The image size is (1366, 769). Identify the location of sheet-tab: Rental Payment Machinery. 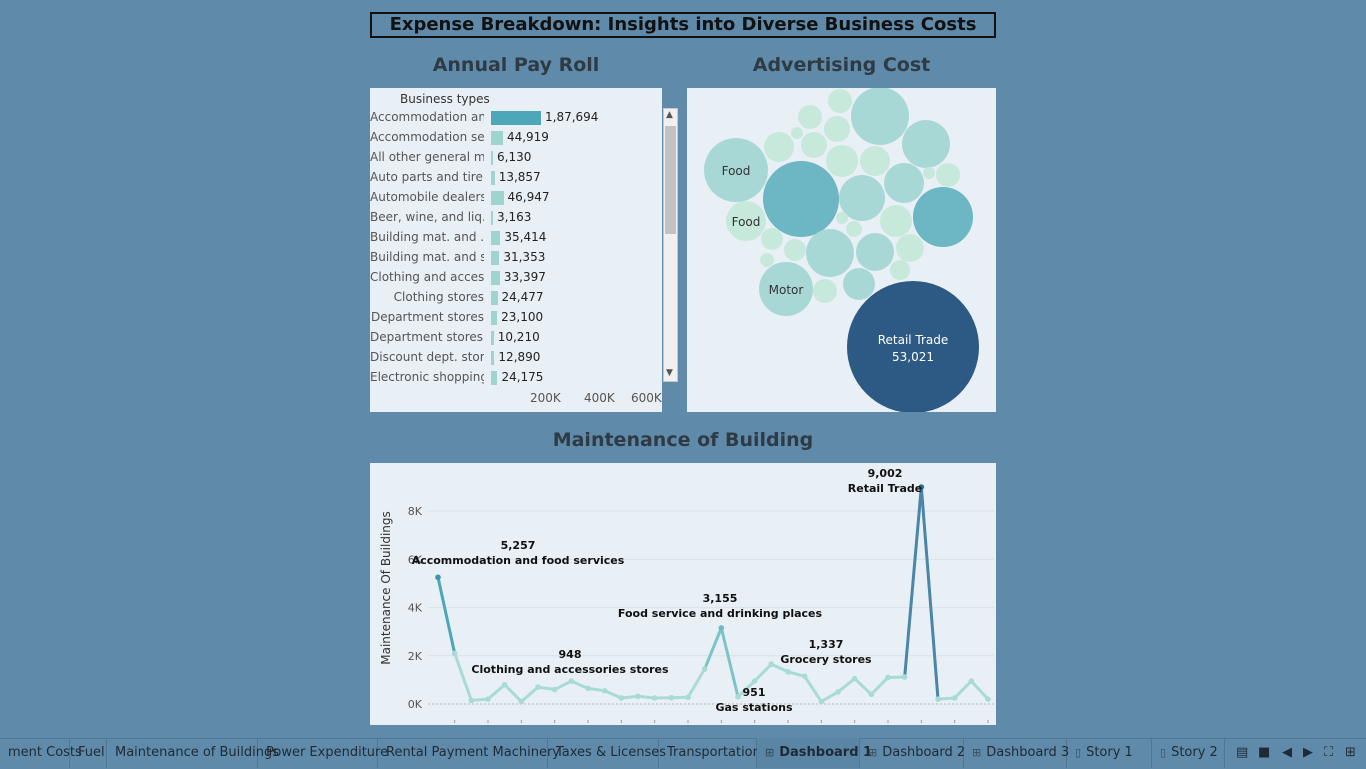
(463, 753).